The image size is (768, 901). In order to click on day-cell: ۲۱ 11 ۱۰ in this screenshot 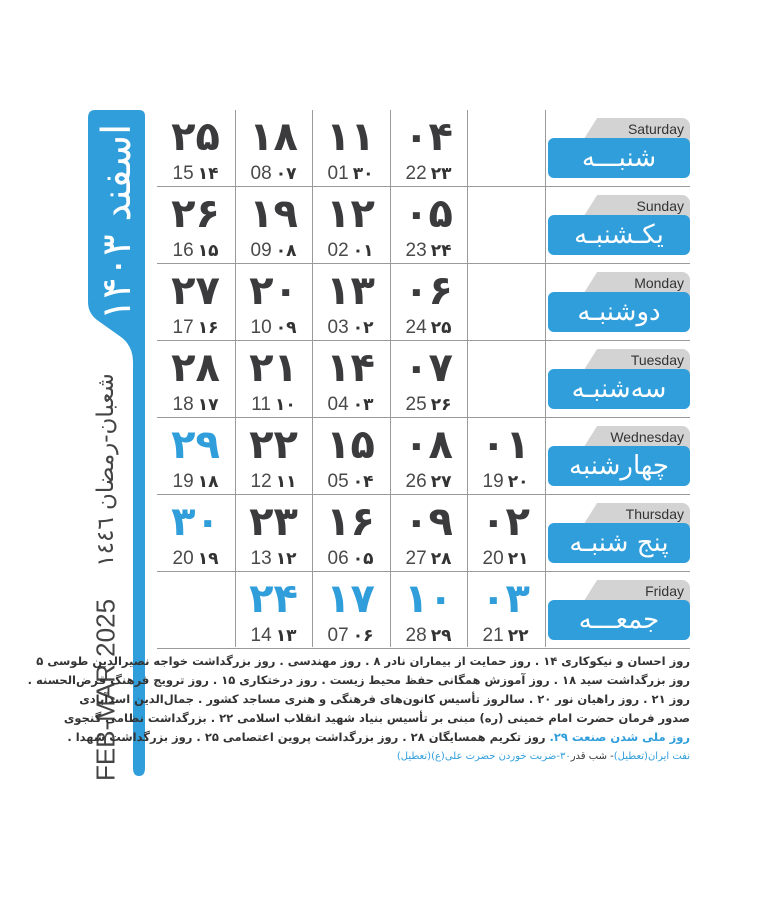, I will do `click(273, 379)`.